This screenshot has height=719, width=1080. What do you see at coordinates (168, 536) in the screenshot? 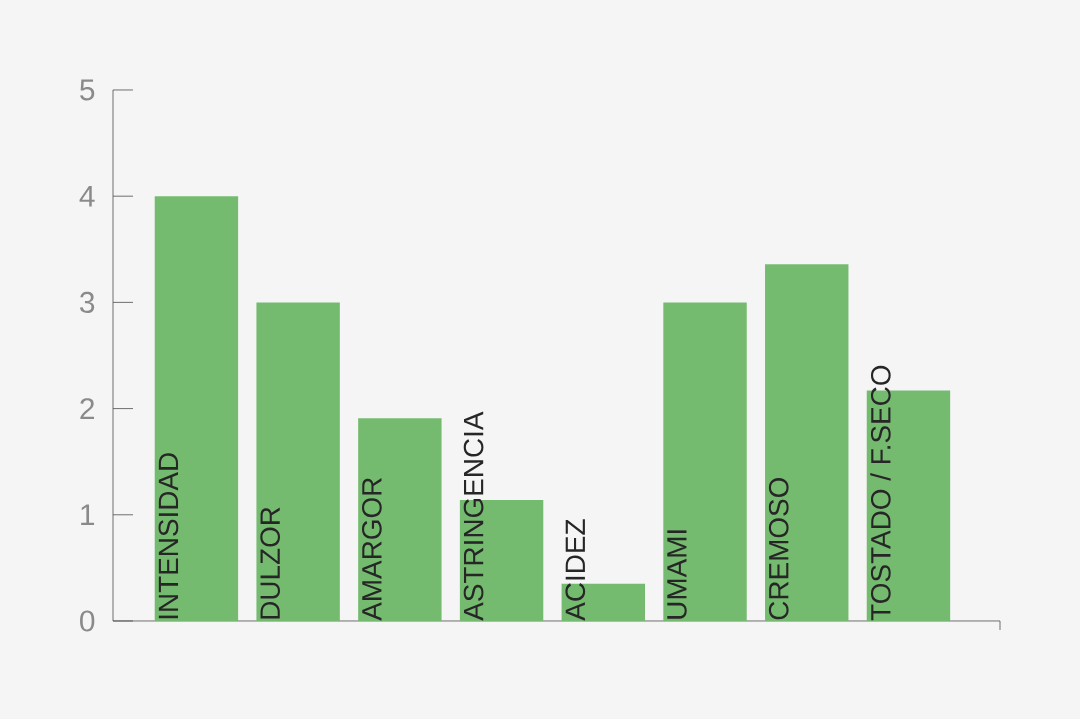
I see `x-tick-label: INTENSIDAD` at bounding box center [168, 536].